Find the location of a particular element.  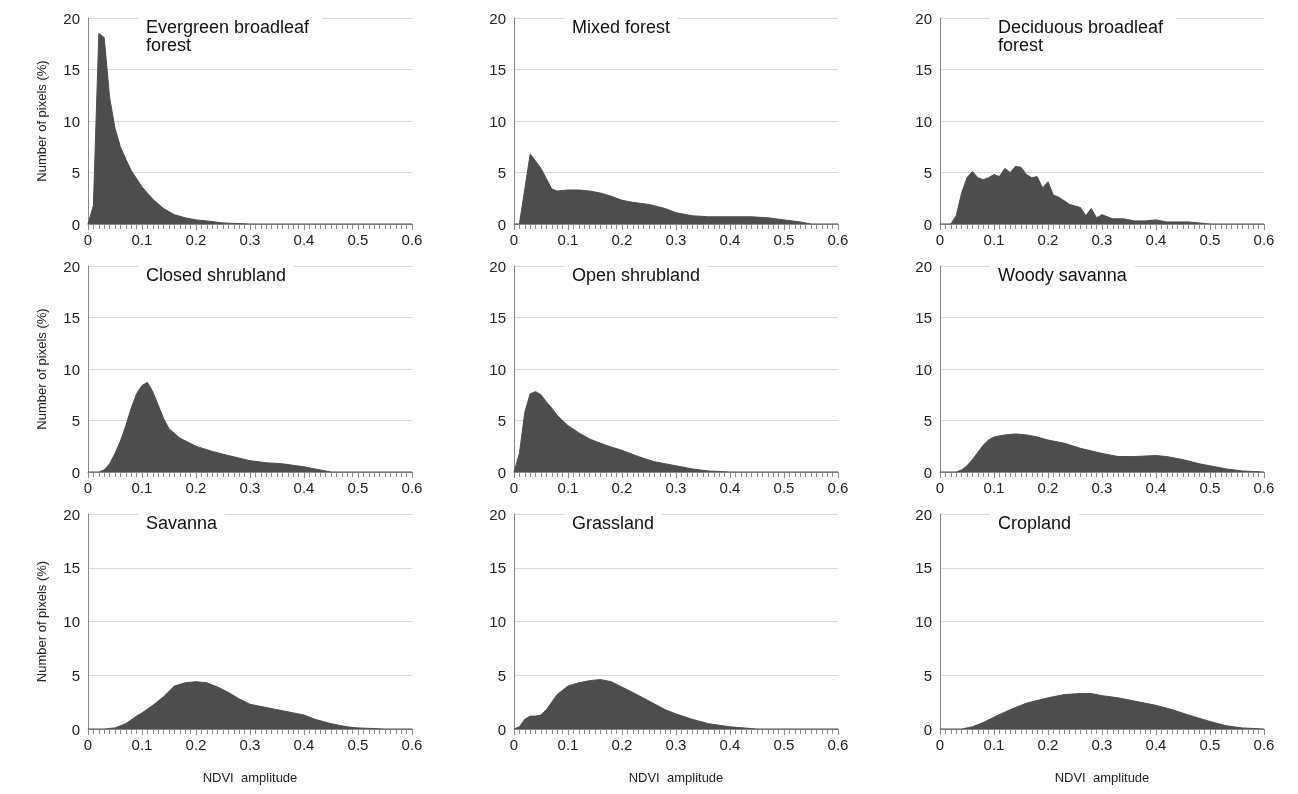

chart-title: Closed shrubland is located at coordinates (216, 275).